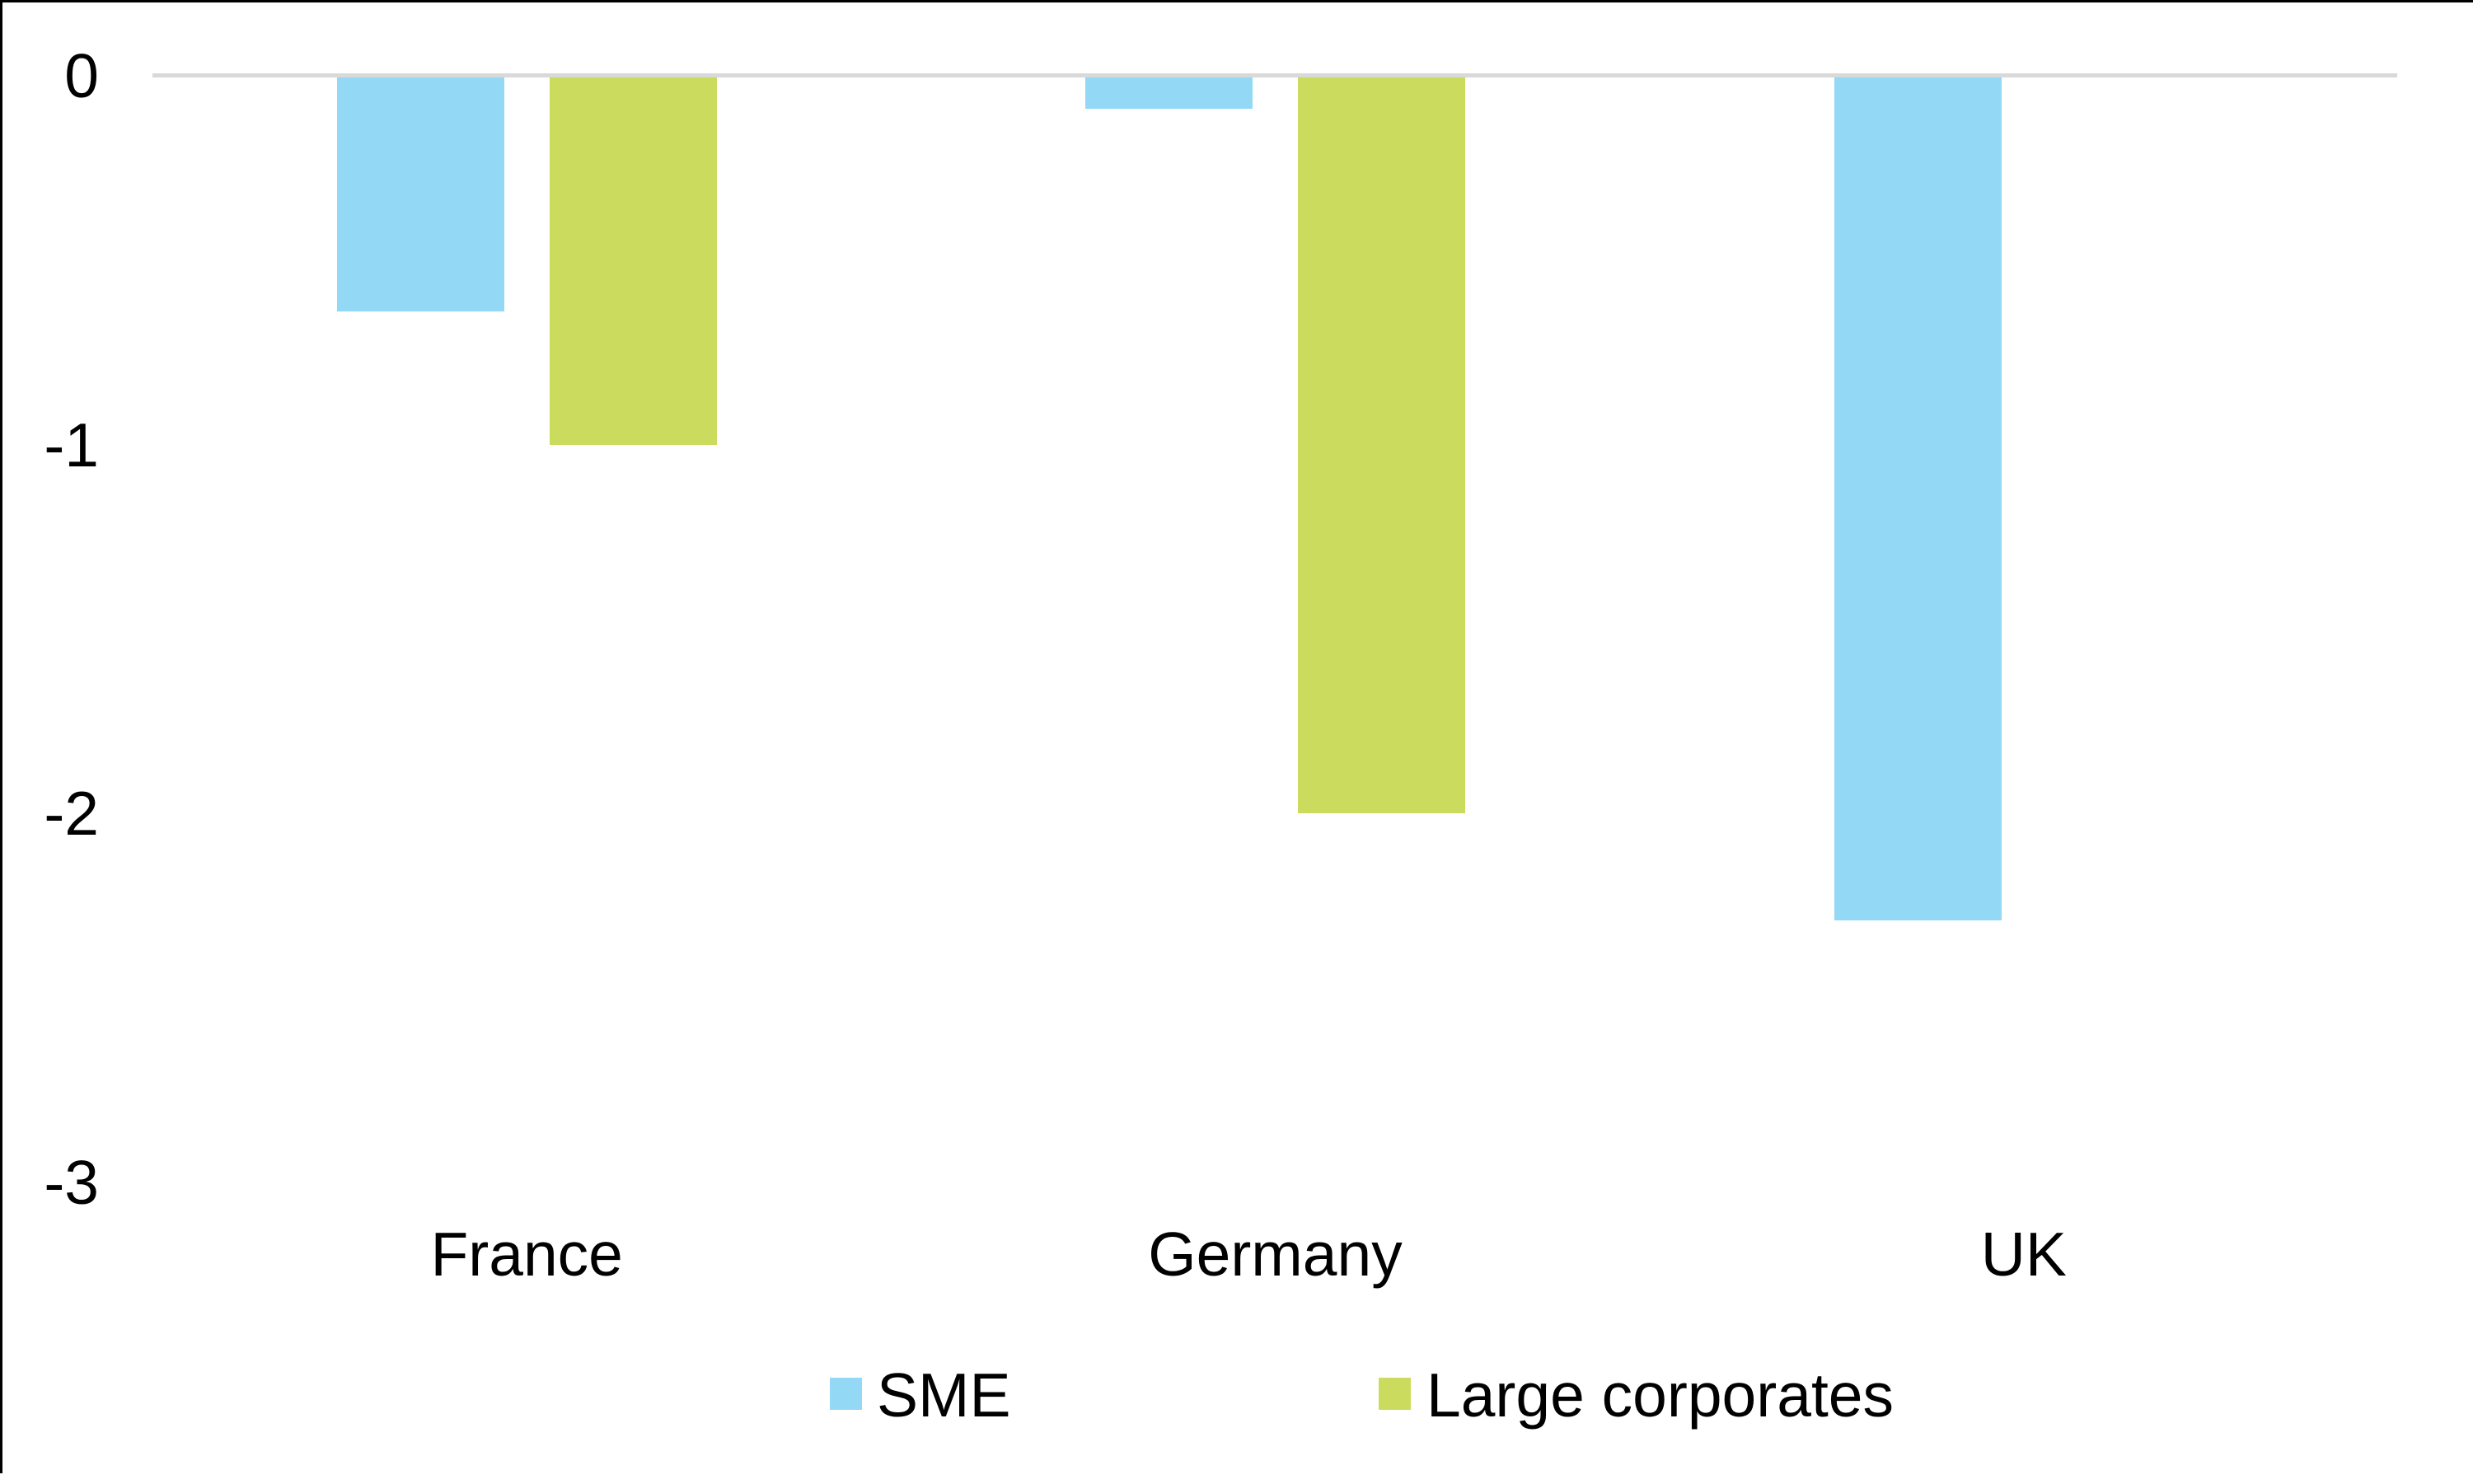 The width and height of the screenshot is (2473, 1484). I want to click on x-label-uk: UK, so click(2024, 1254).